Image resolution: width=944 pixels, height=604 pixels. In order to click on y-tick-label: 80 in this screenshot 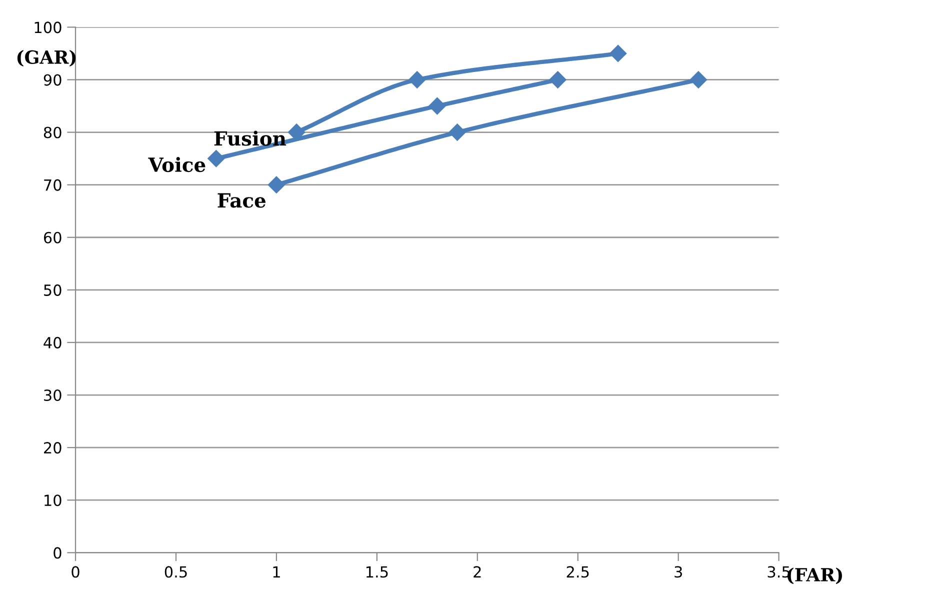, I will do `click(53, 132)`.